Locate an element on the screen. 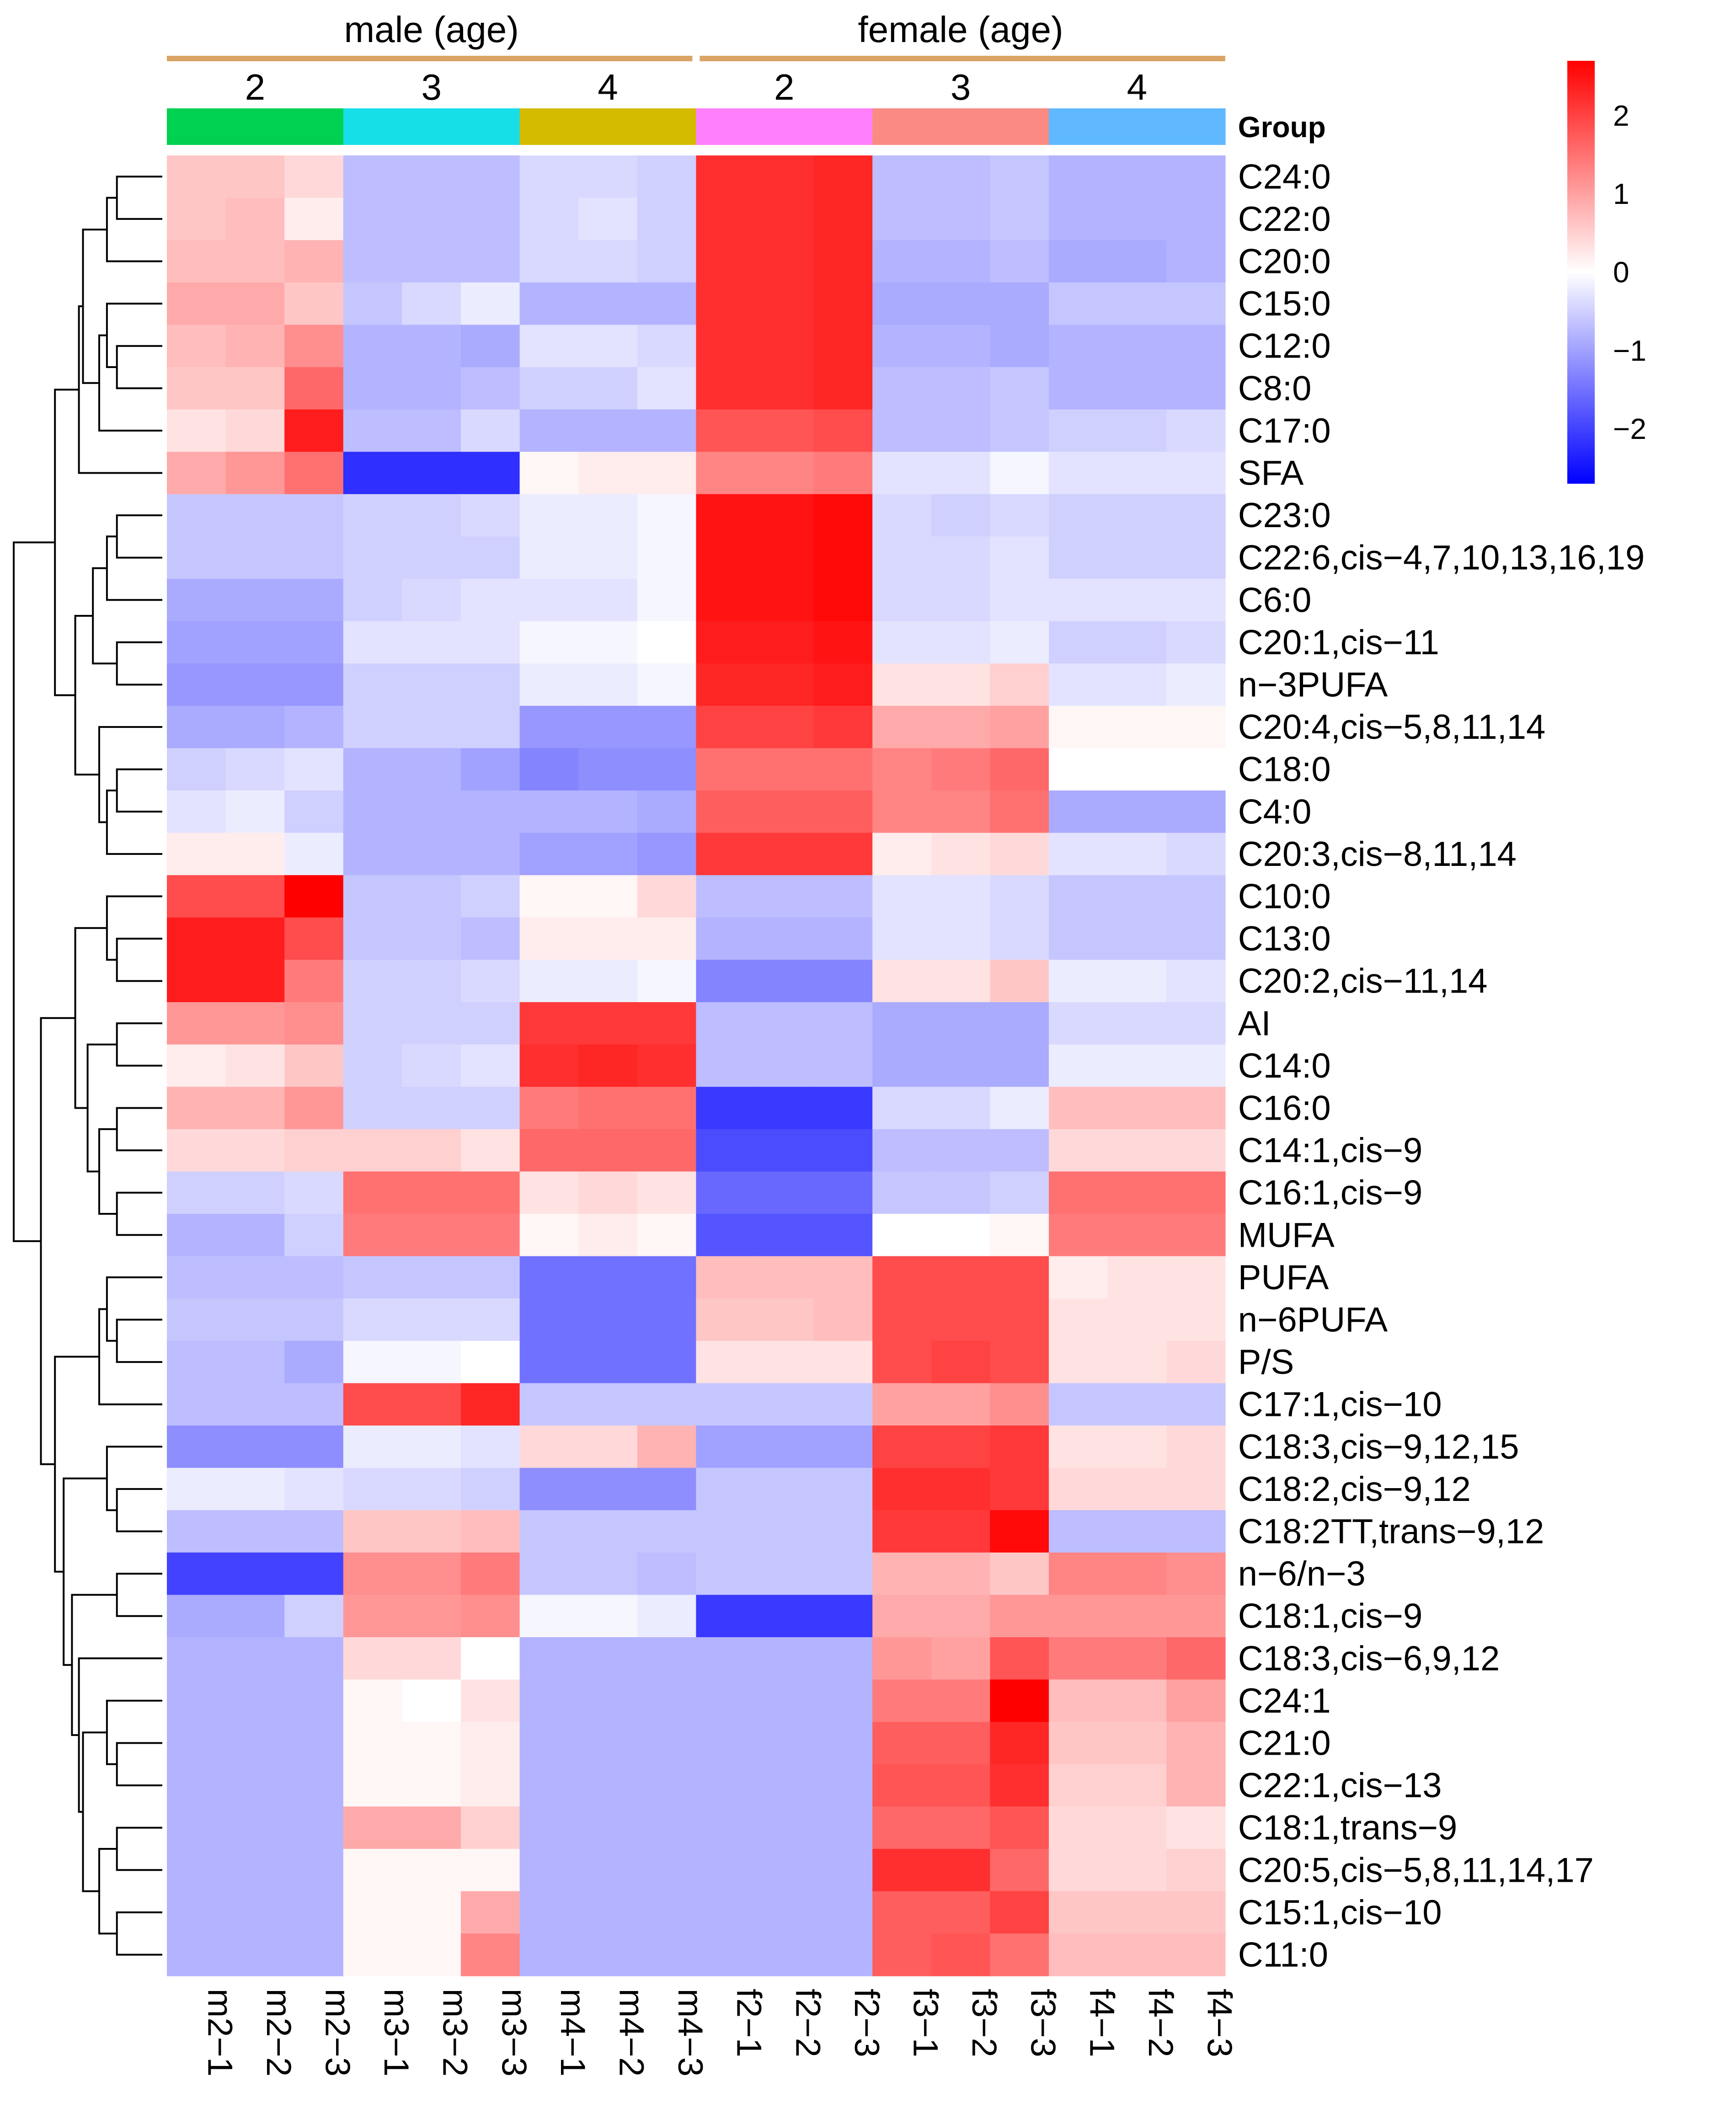  age-label: 4 is located at coordinates (608, 87).